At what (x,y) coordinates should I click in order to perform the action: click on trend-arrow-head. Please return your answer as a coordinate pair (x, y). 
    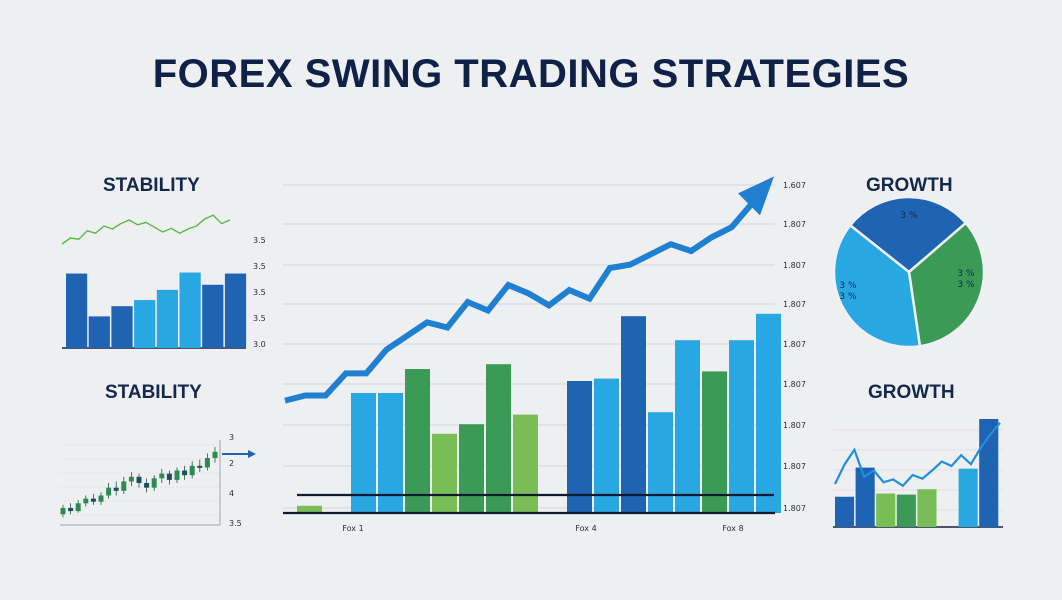
    Looking at the image, I should click on (756, 196).